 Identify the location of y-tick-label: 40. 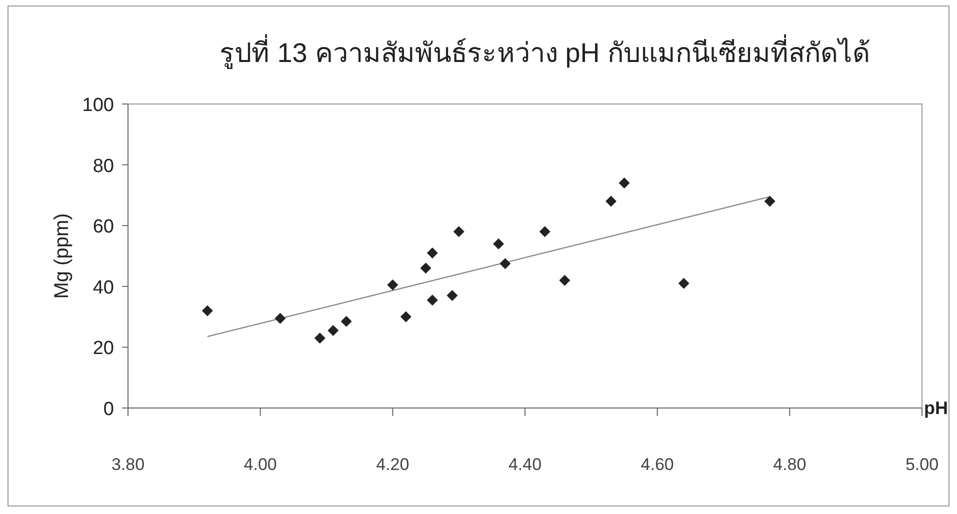
(103, 287).